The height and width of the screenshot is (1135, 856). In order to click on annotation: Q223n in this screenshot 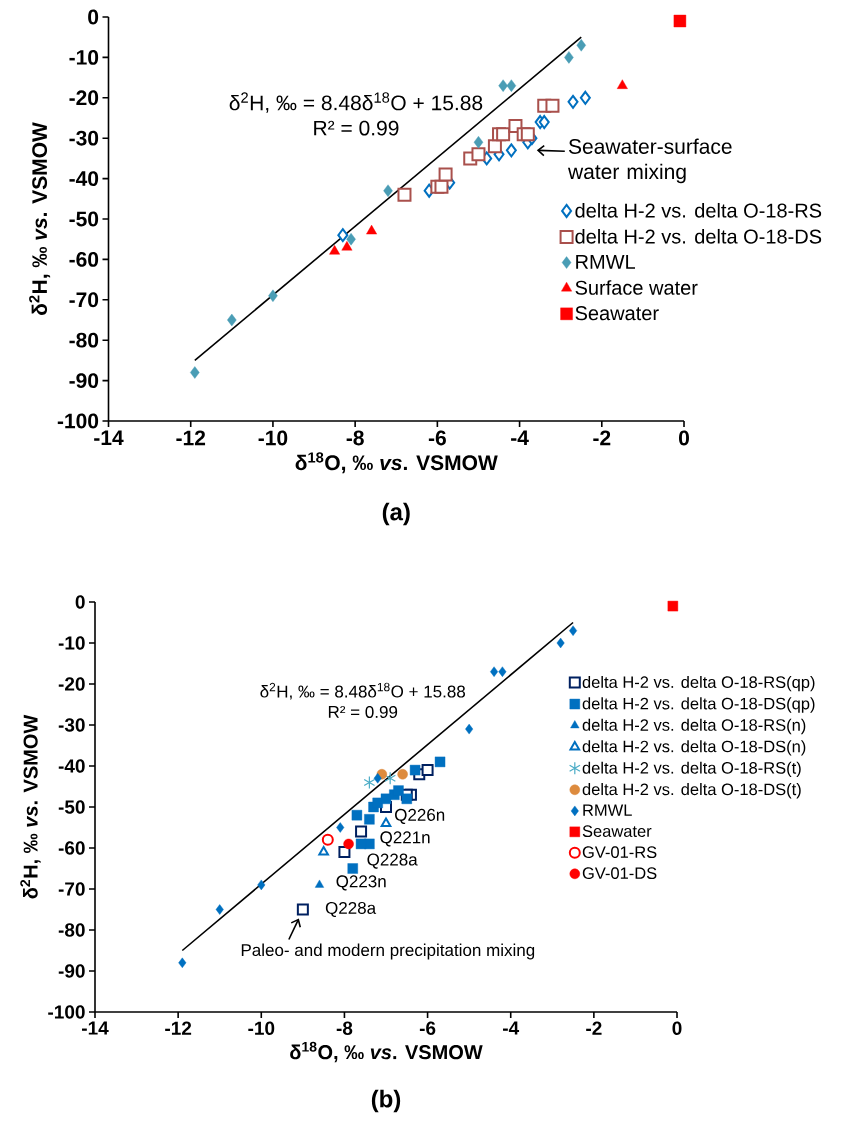, I will do `click(361, 883)`.